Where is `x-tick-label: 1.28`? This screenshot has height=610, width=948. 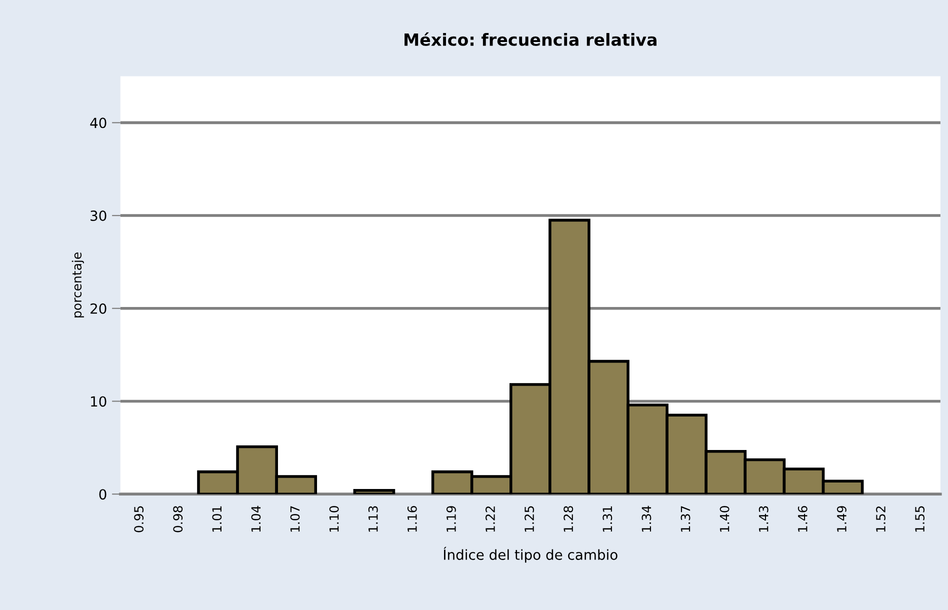
x-tick-label: 1.28 is located at coordinates (569, 519).